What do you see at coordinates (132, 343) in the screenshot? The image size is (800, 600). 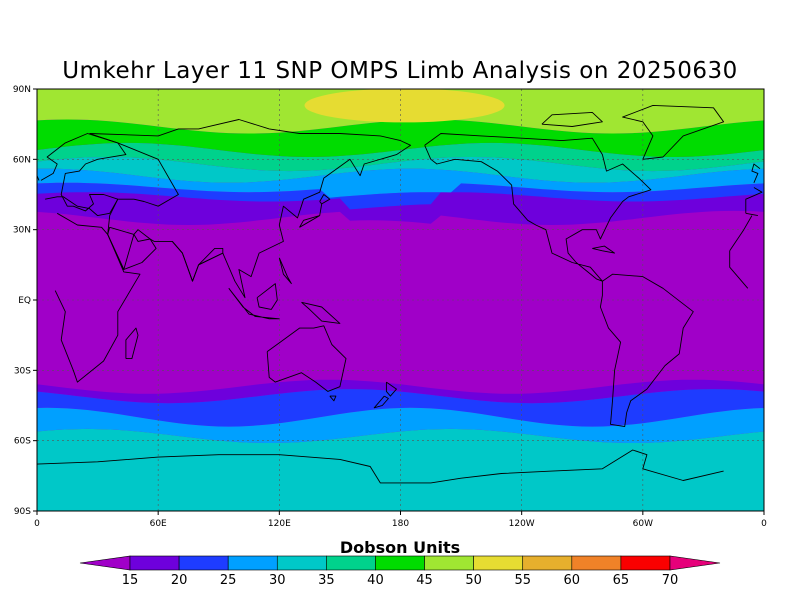 I see `coastline-madagascar` at bounding box center [132, 343].